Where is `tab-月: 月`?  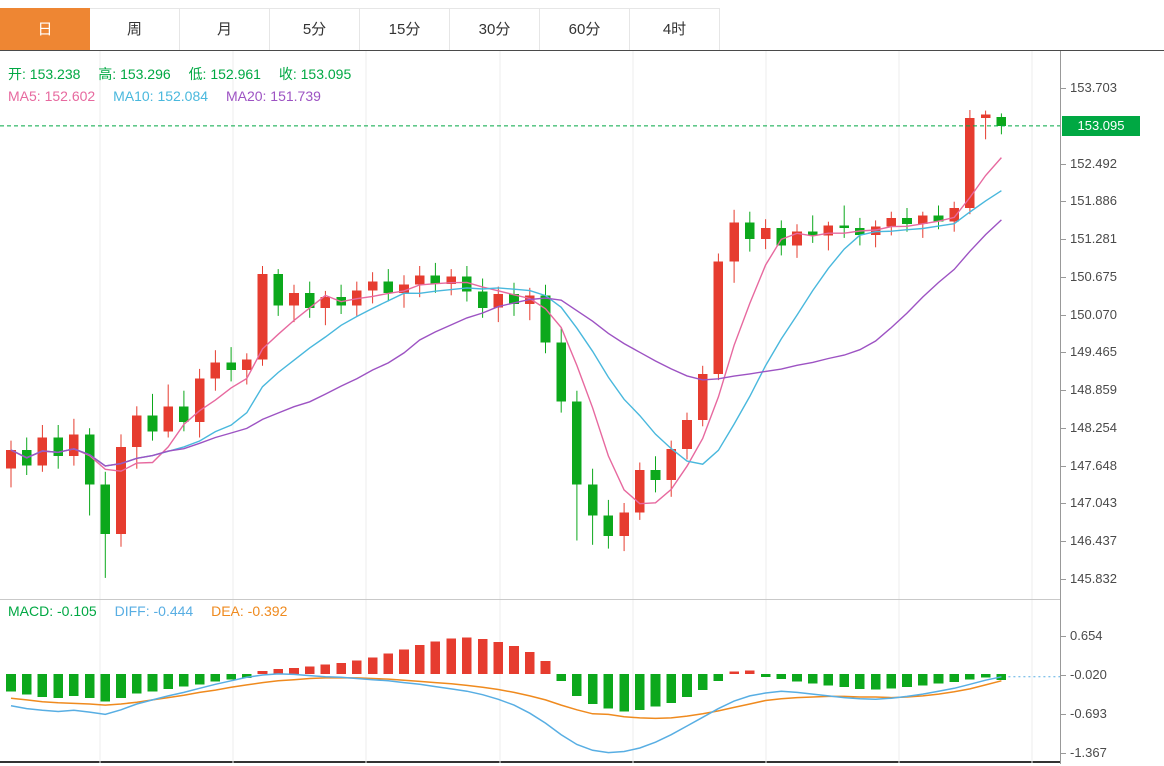
tab-月: 月 is located at coordinates (225, 29).